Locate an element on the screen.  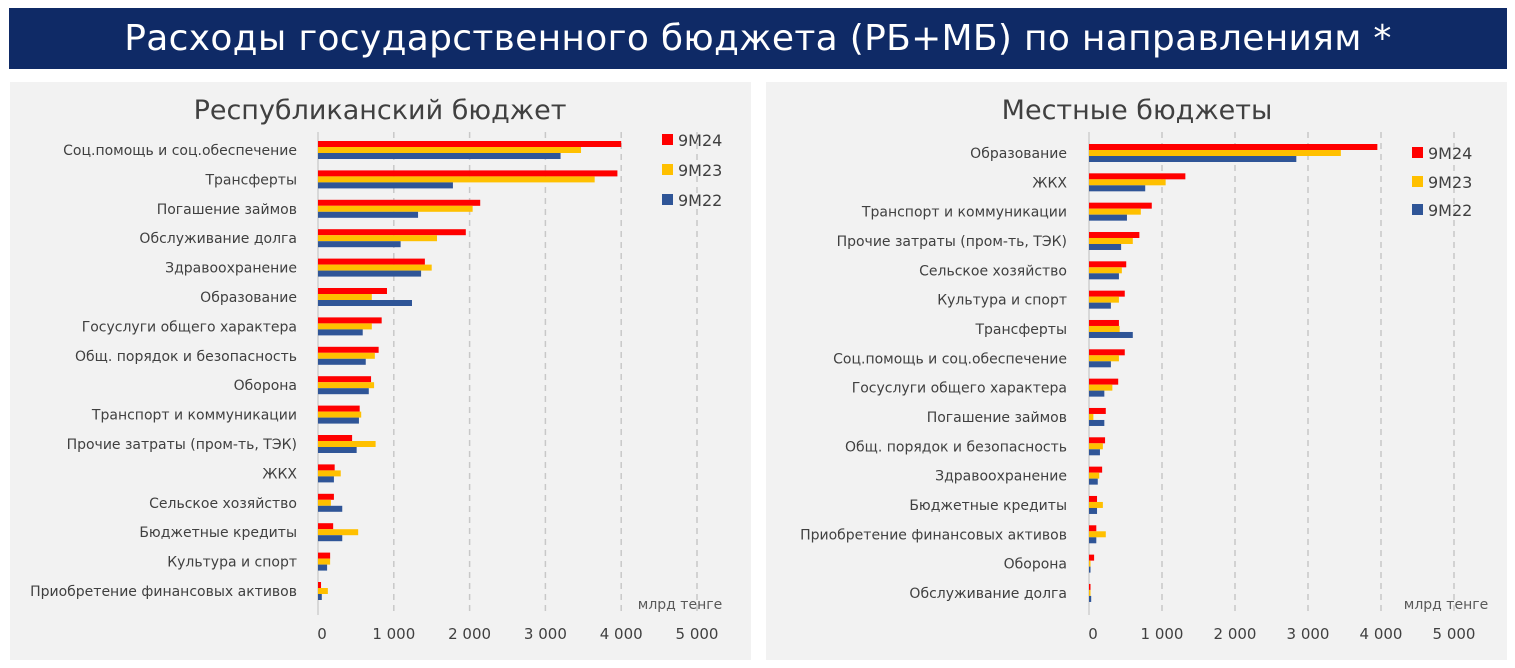
category-label: Образование is located at coordinates (1018, 154).